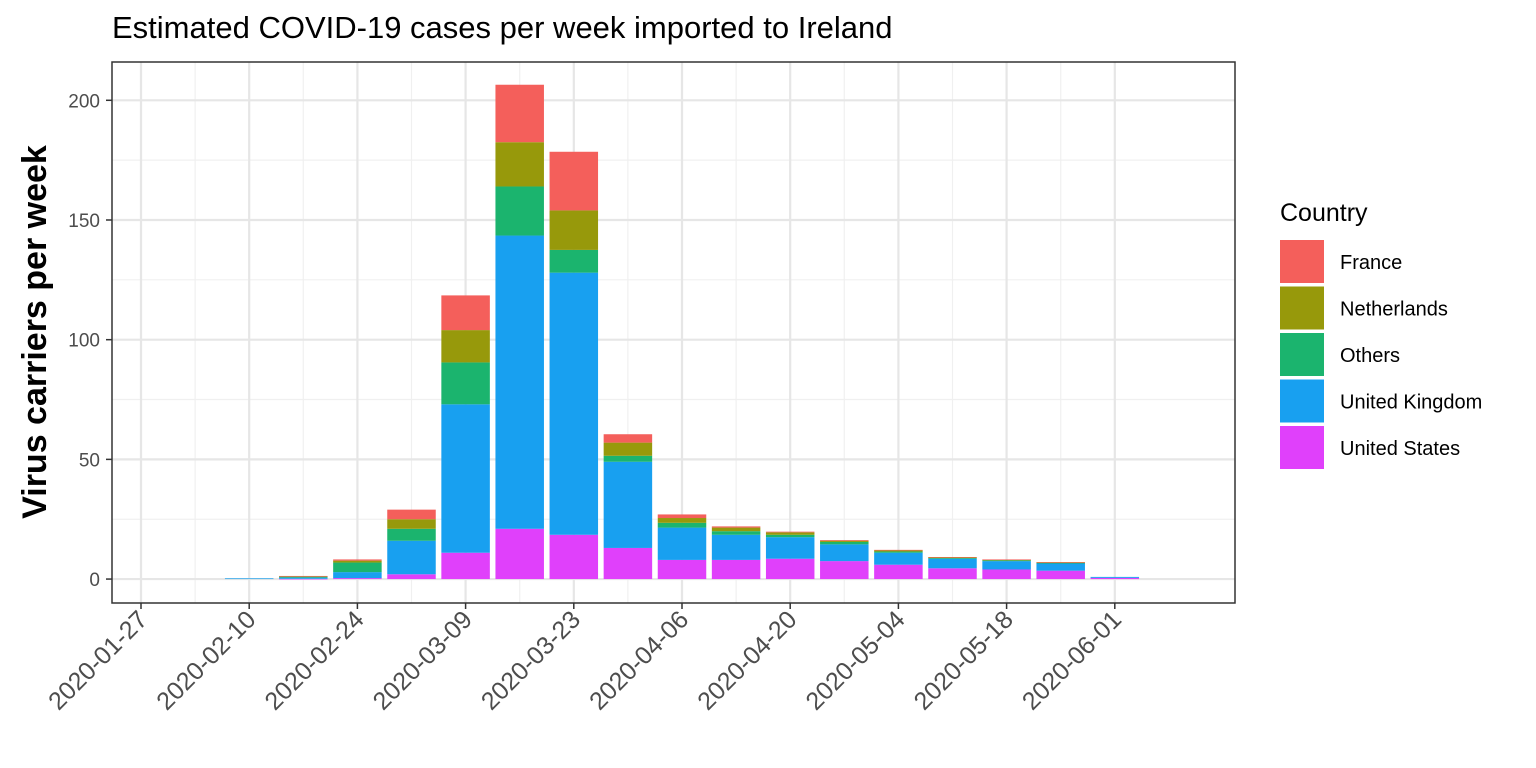 Image resolution: width=1536 pixels, height=768 pixels. What do you see at coordinates (84, 221) in the screenshot?
I see `y-tick-label: 150` at bounding box center [84, 221].